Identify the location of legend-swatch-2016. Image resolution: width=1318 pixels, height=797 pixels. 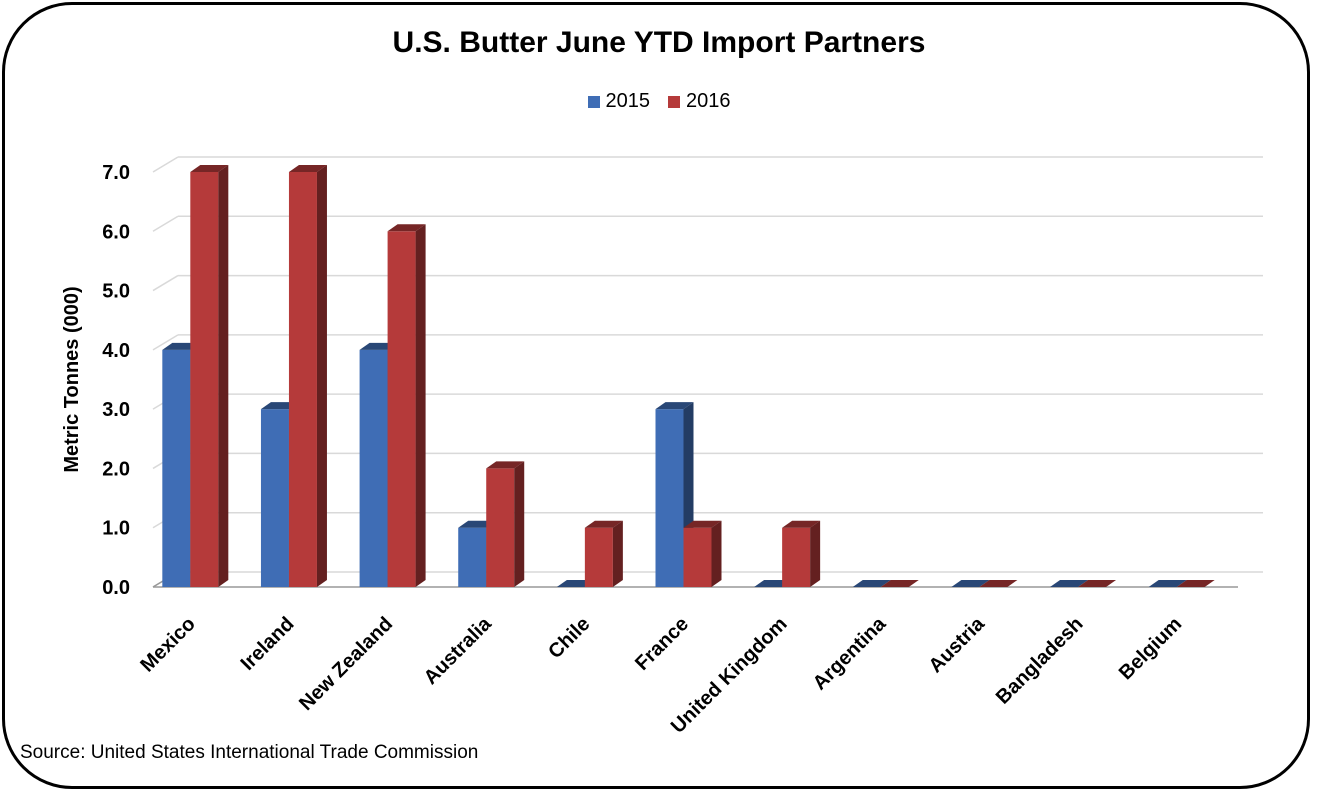
(674, 101).